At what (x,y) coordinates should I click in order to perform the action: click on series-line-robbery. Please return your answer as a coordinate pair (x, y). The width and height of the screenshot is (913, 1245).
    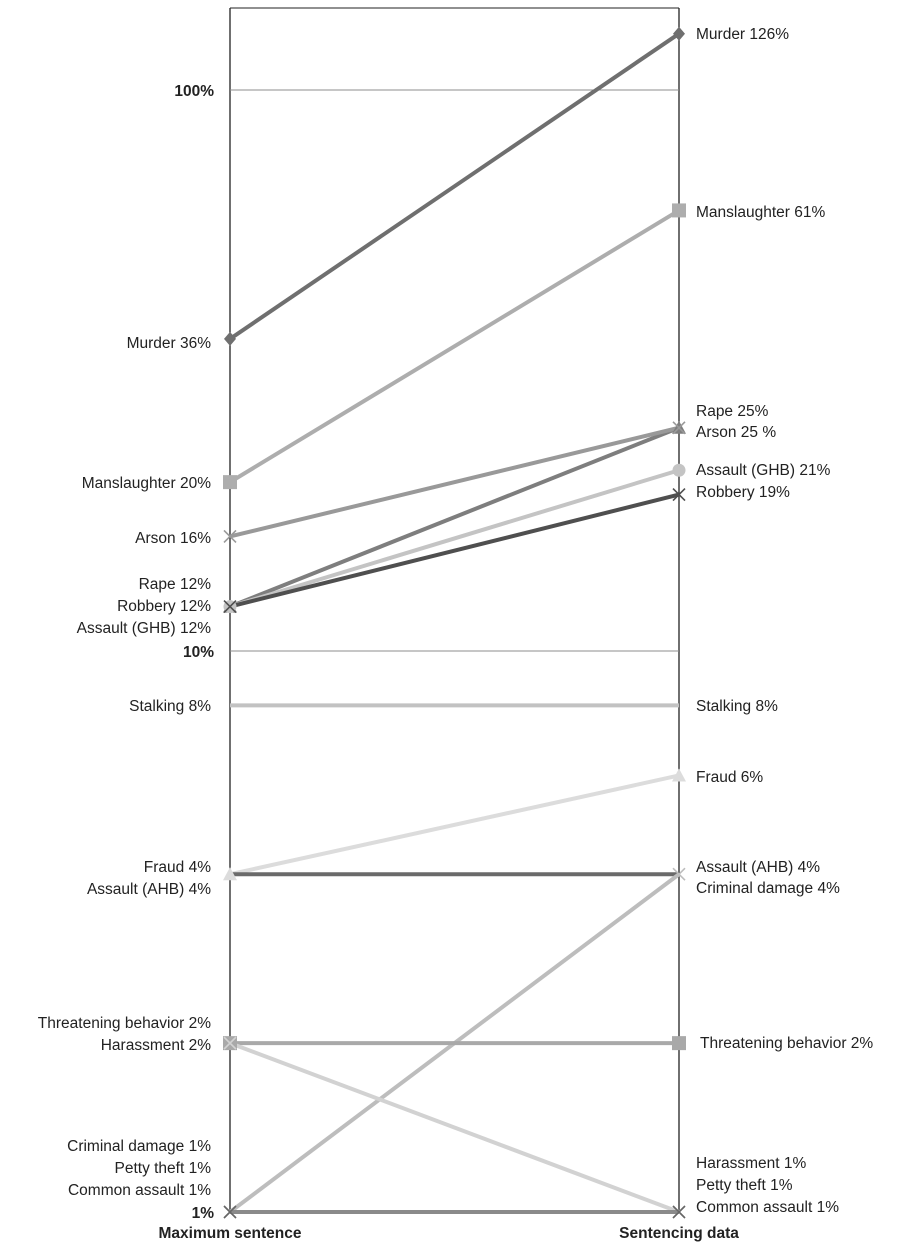
    Looking at the image, I should click on (454, 550).